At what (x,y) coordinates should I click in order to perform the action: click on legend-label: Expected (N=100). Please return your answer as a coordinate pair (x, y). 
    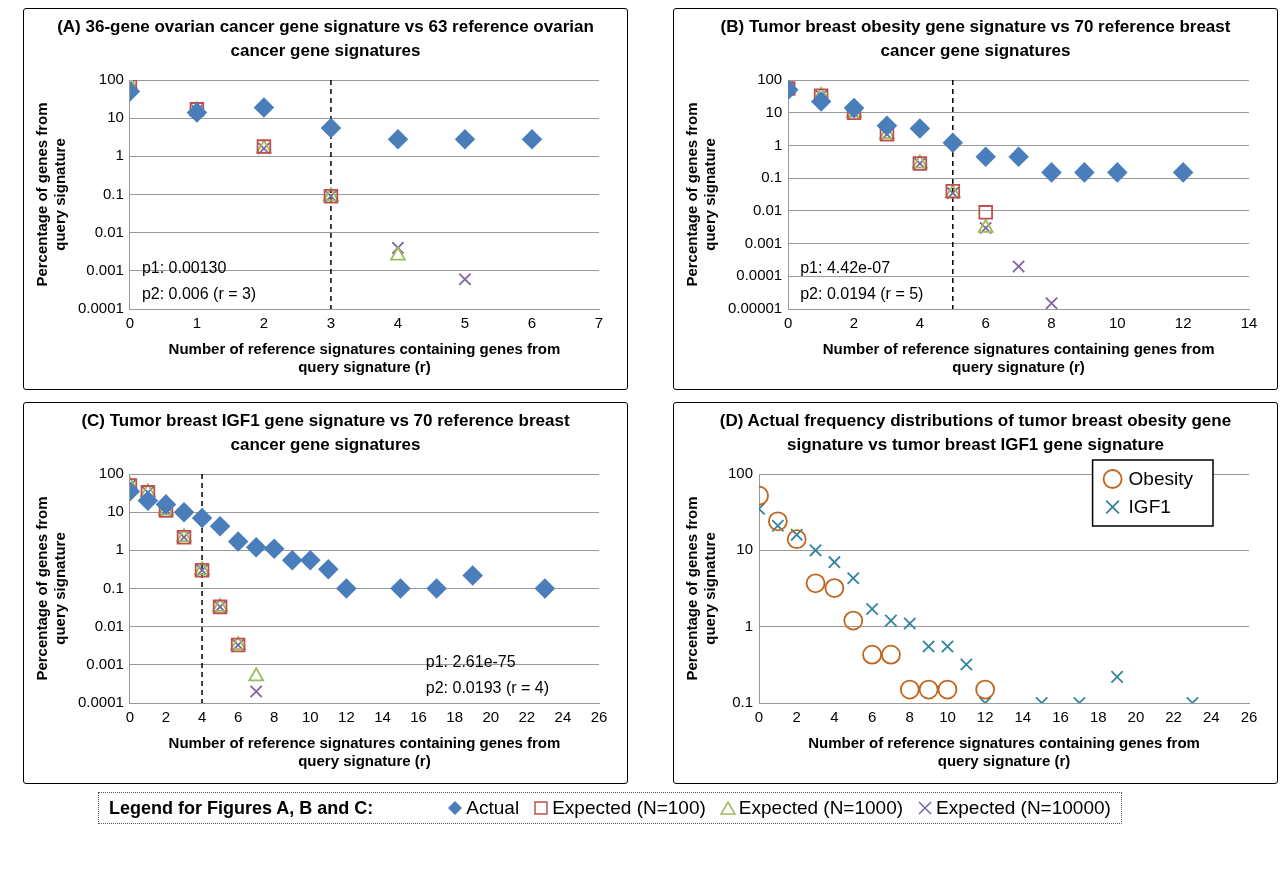
    Looking at the image, I should click on (629, 808).